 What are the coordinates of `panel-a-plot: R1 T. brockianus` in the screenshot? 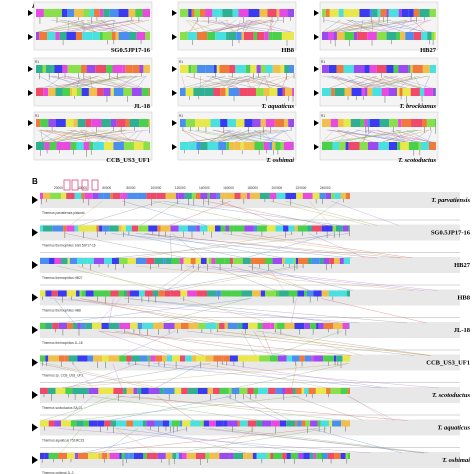 It's located at (376, 83).